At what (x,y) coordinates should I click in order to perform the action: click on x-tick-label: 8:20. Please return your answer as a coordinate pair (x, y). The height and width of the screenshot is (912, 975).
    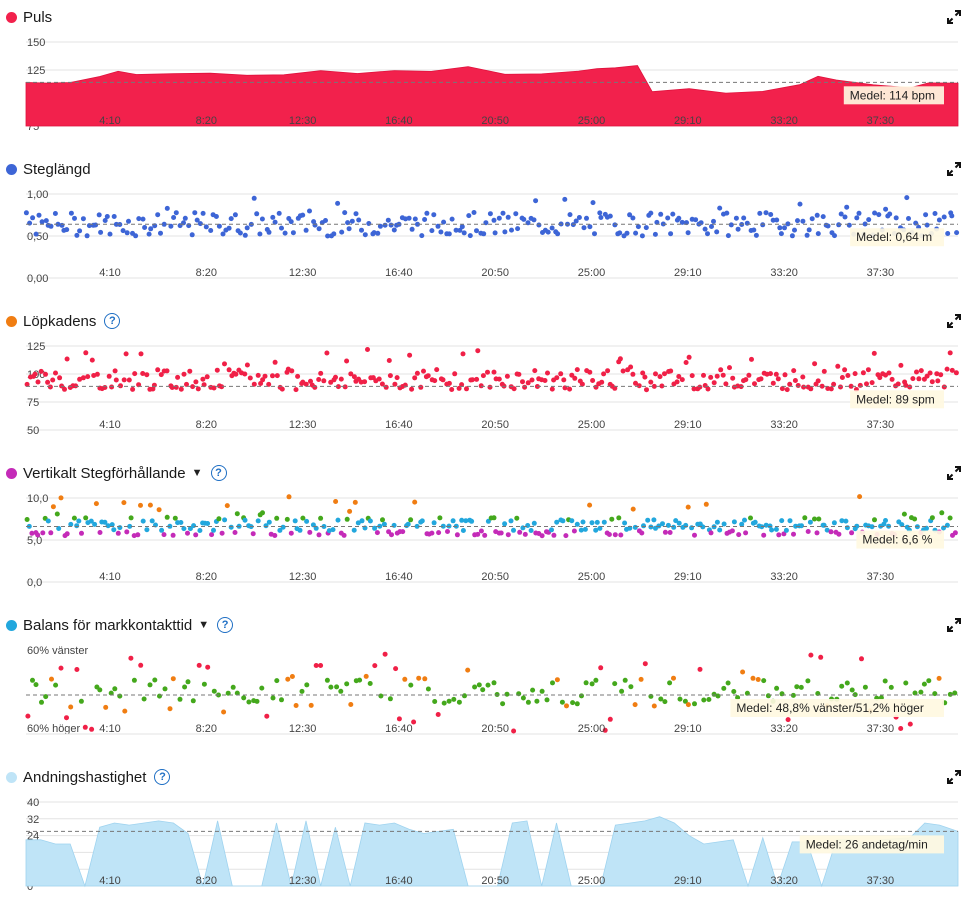
    Looking at the image, I should click on (206, 273).